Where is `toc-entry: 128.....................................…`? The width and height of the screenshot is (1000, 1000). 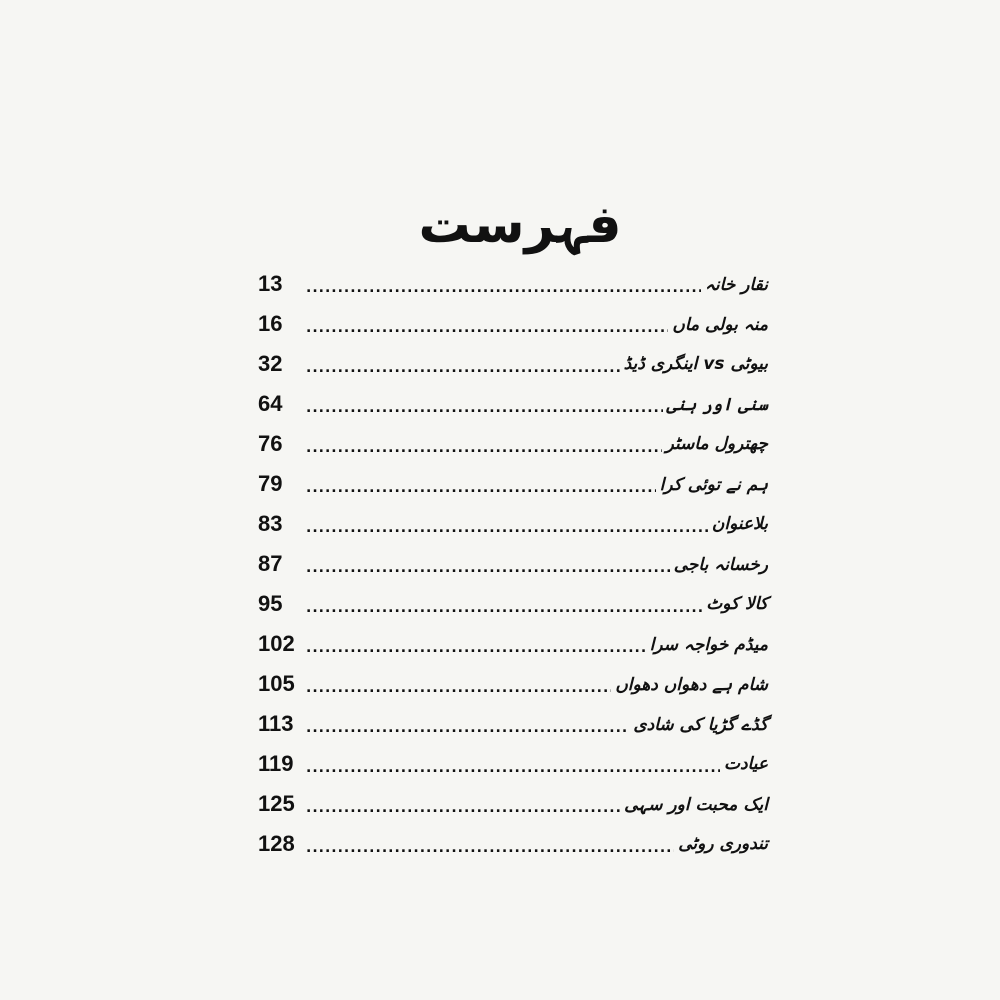 toc-entry: 128.....................................… is located at coordinates (513, 844).